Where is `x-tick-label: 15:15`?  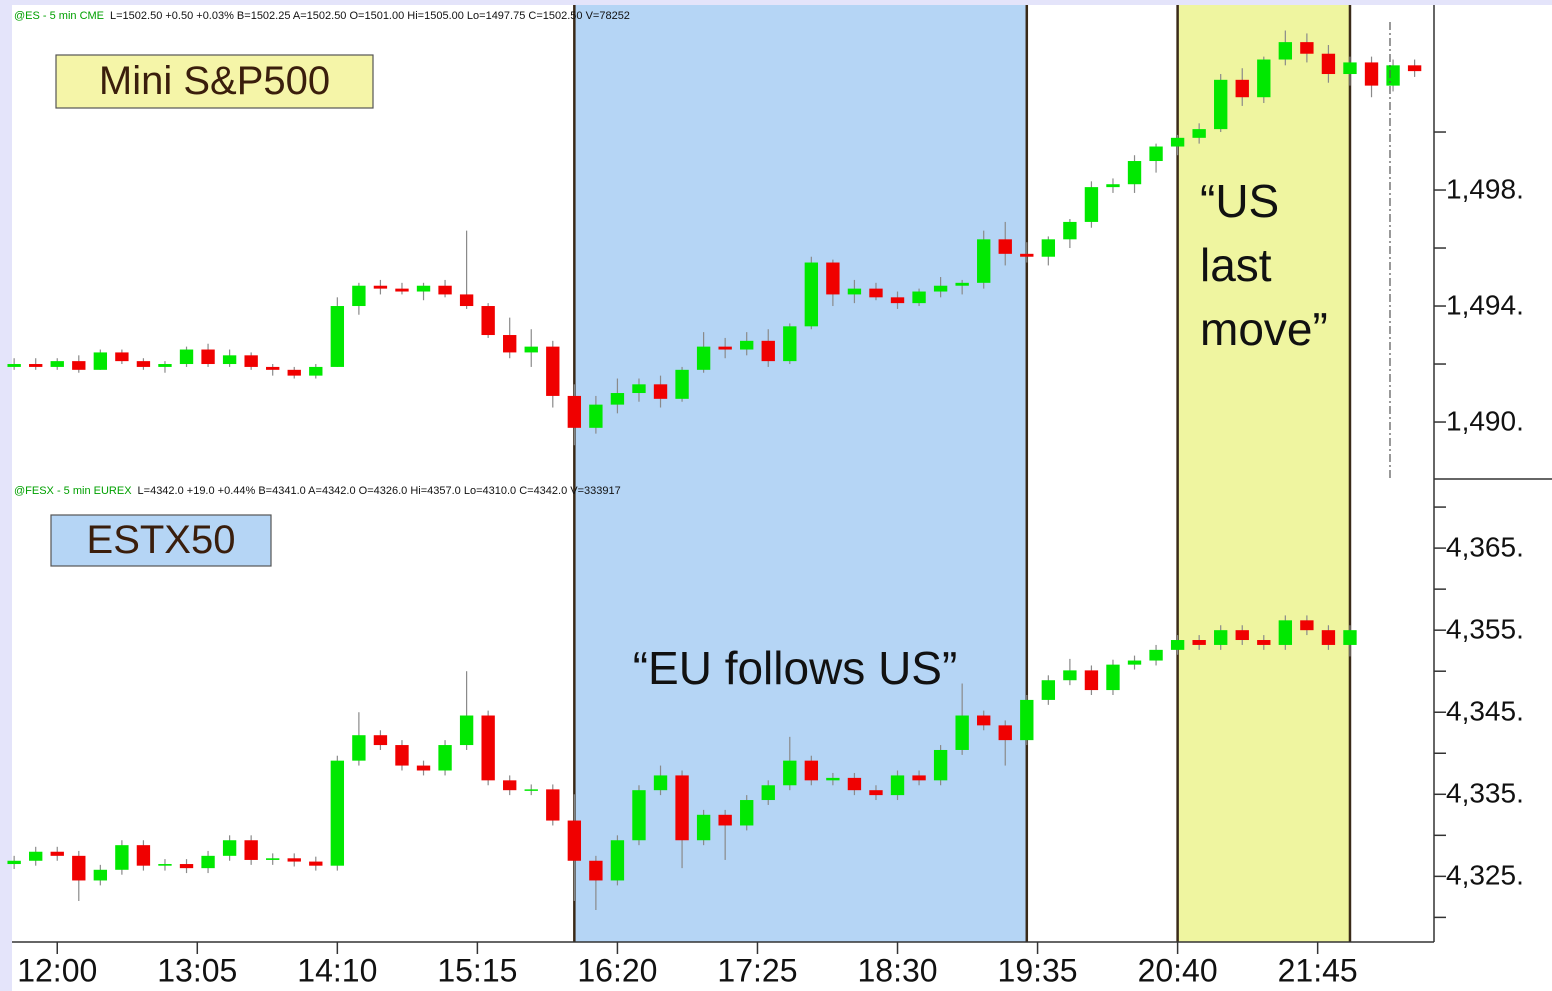 x-tick-label: 15:15 is located at coordinates (477, 970).